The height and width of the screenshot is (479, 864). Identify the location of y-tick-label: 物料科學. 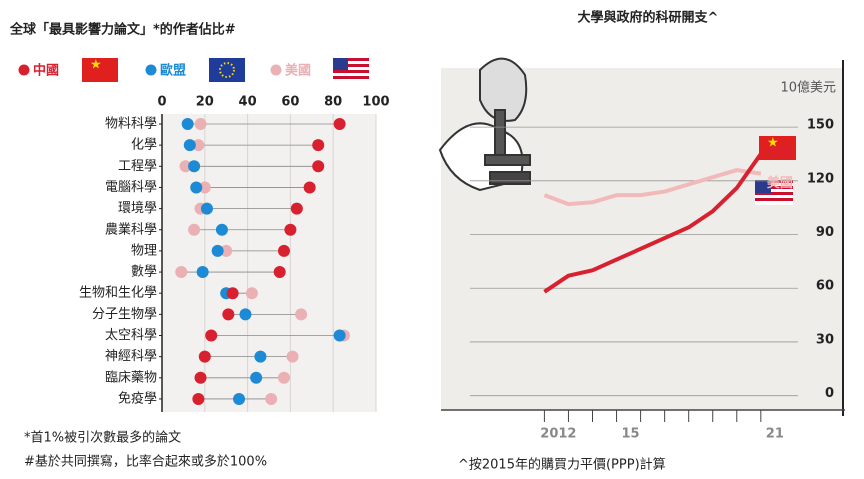
(131, 124).